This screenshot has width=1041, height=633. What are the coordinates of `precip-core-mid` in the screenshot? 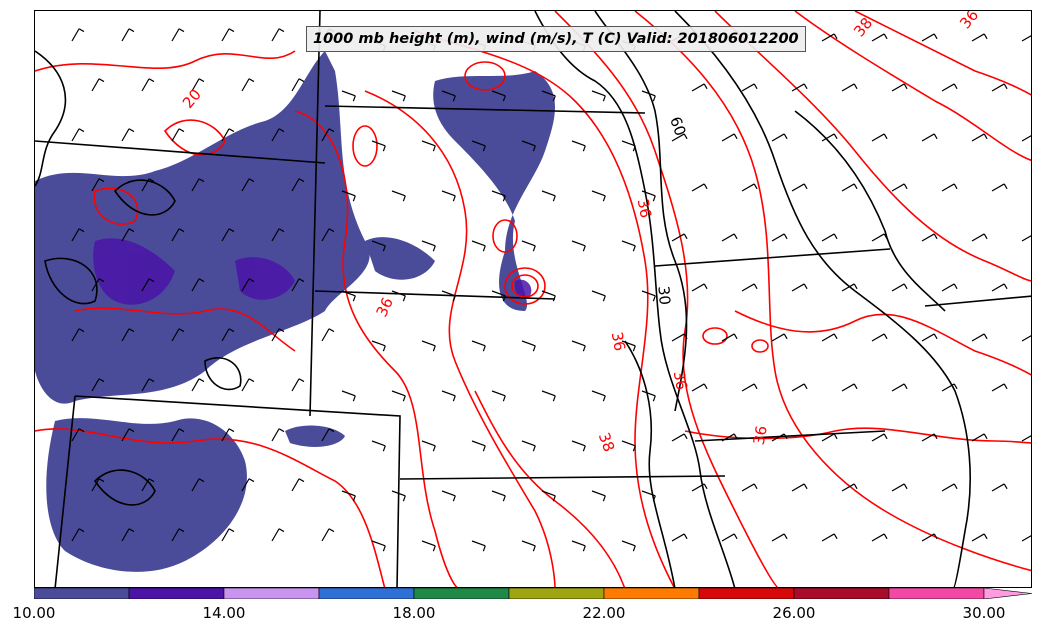 It's located at (265, 278).